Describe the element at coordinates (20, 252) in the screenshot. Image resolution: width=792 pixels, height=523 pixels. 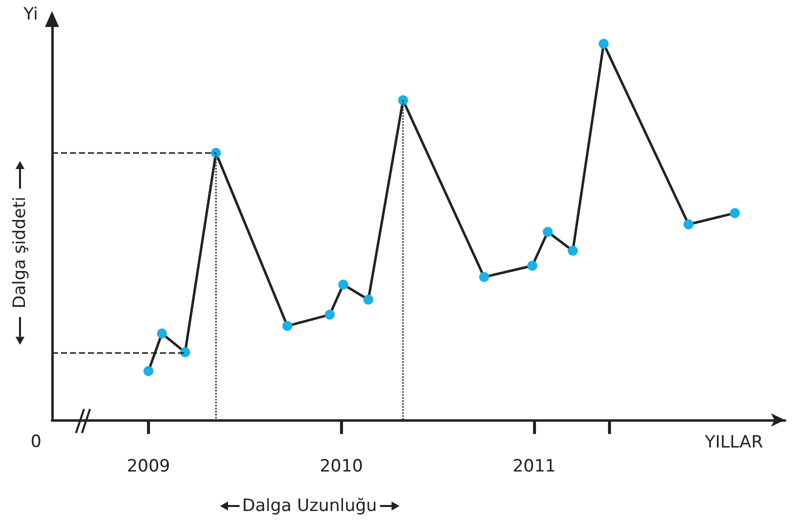
I see `text: Dalga şiddeti` at that location.